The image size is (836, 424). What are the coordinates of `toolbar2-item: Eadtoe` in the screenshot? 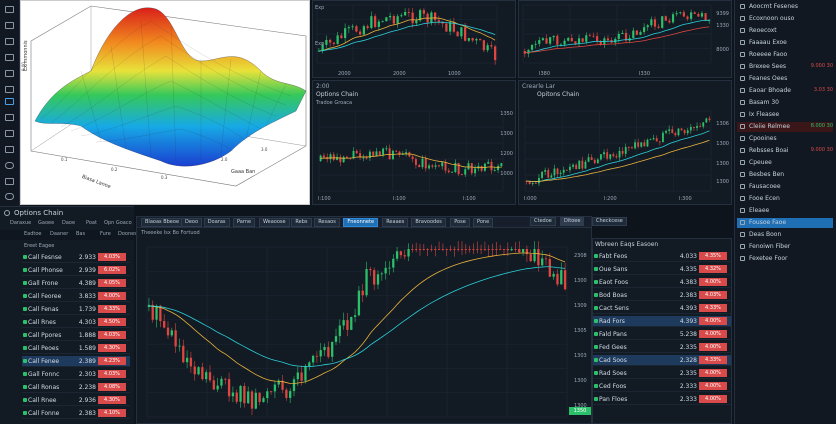 It's located at (33, 234).